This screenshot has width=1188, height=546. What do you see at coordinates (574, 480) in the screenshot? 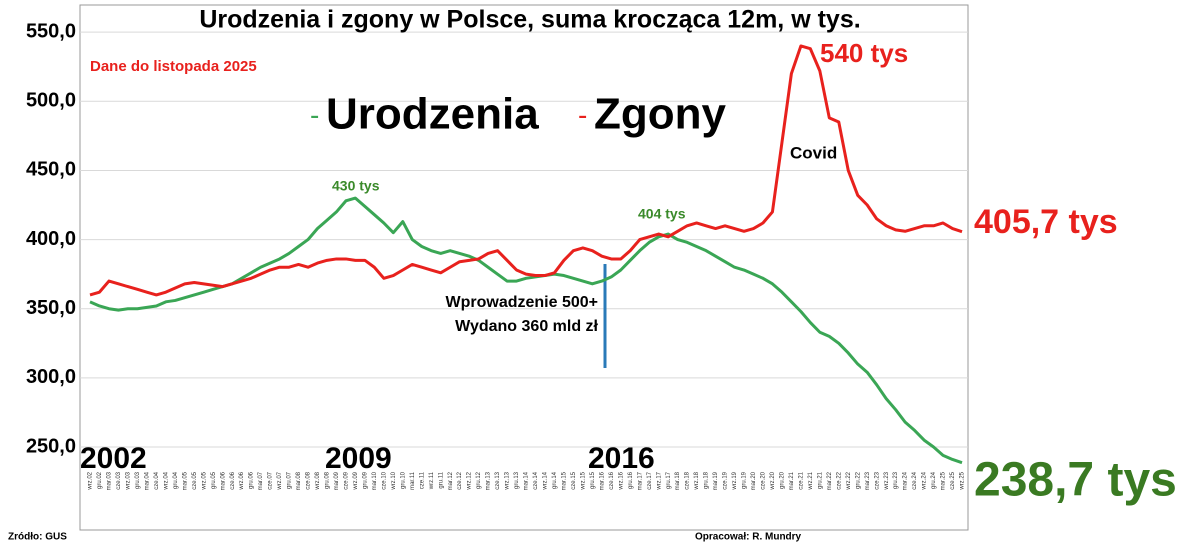
I see `x-tick-label: cze.15` at bounding box center [574, 480].